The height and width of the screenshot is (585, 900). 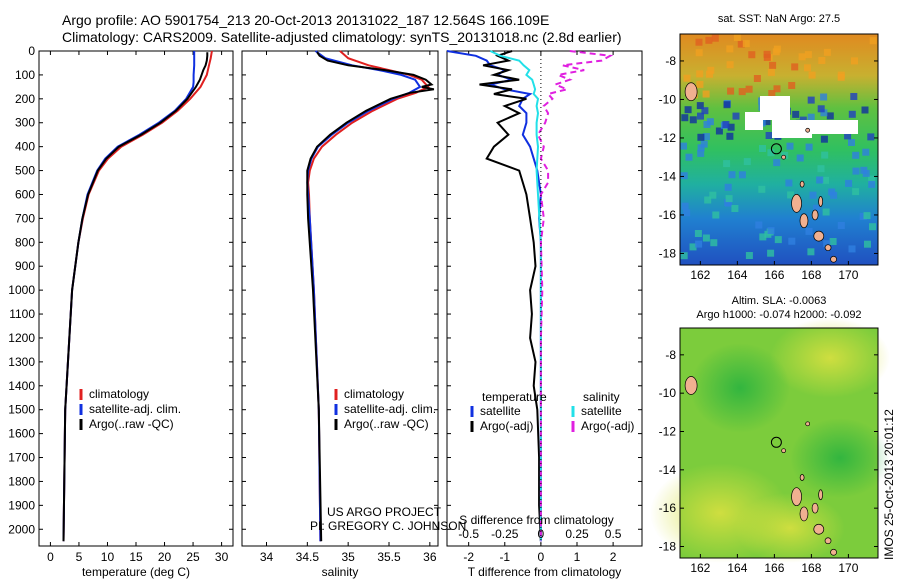 I want to click on x-tick-label: 36, so click(x=430, y=557).